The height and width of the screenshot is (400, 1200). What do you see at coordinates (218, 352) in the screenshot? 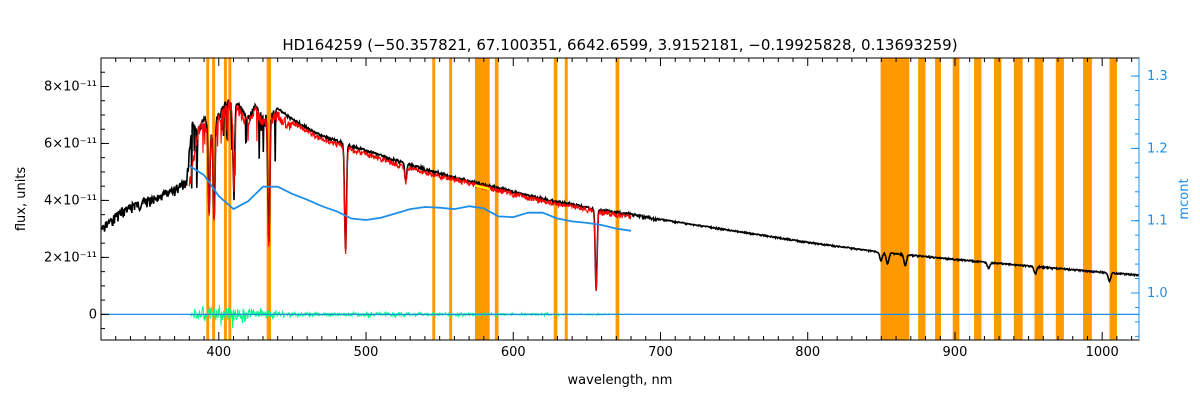
I see `x-tick-label: 400` at bounding box center [218, 352].